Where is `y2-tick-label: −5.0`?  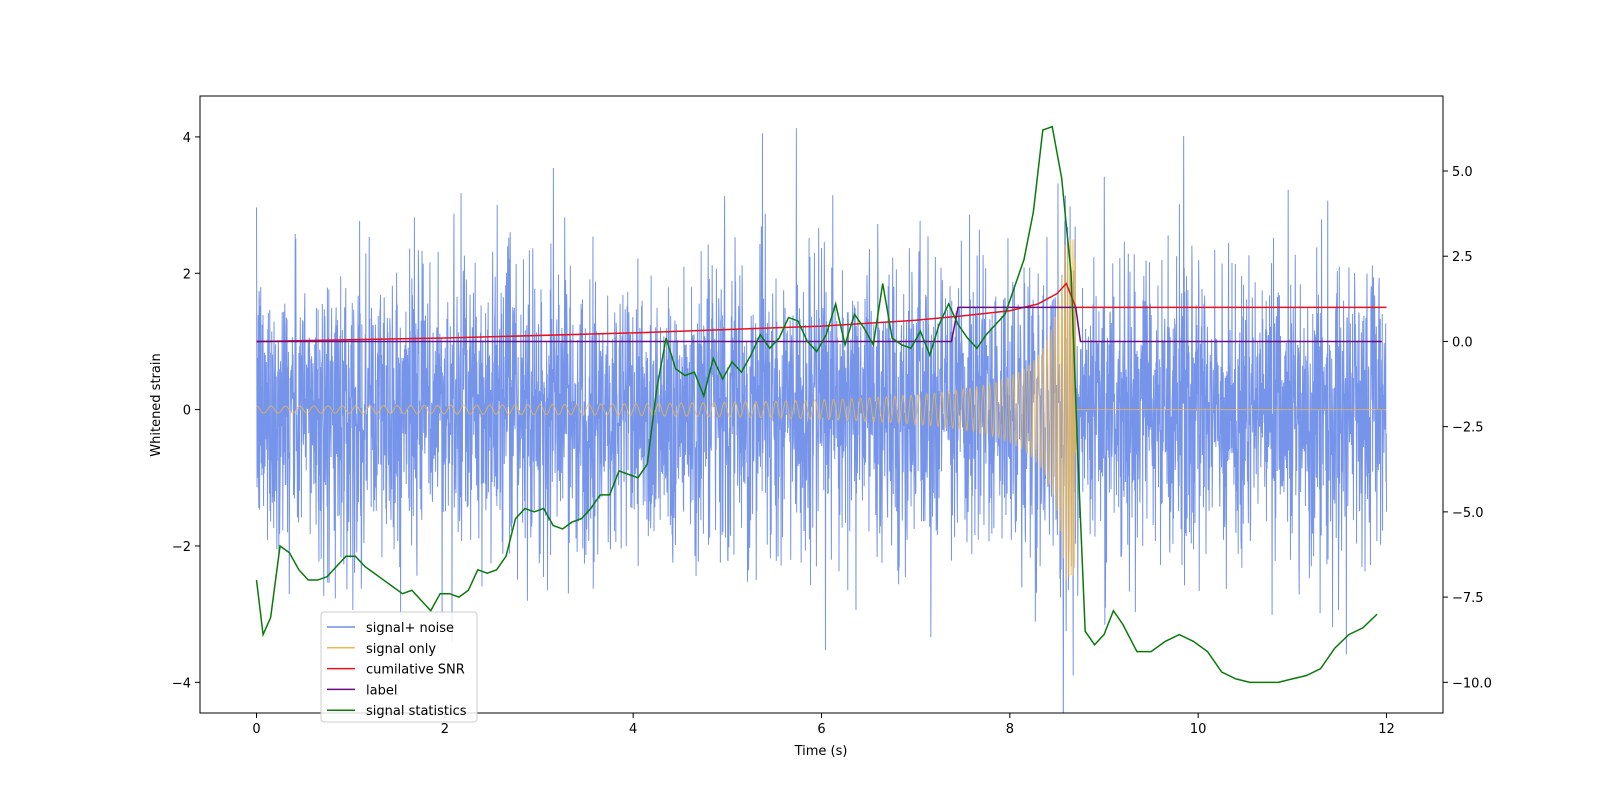
y2-tick-label: −5.0 is located at coordinates (1468, 513).